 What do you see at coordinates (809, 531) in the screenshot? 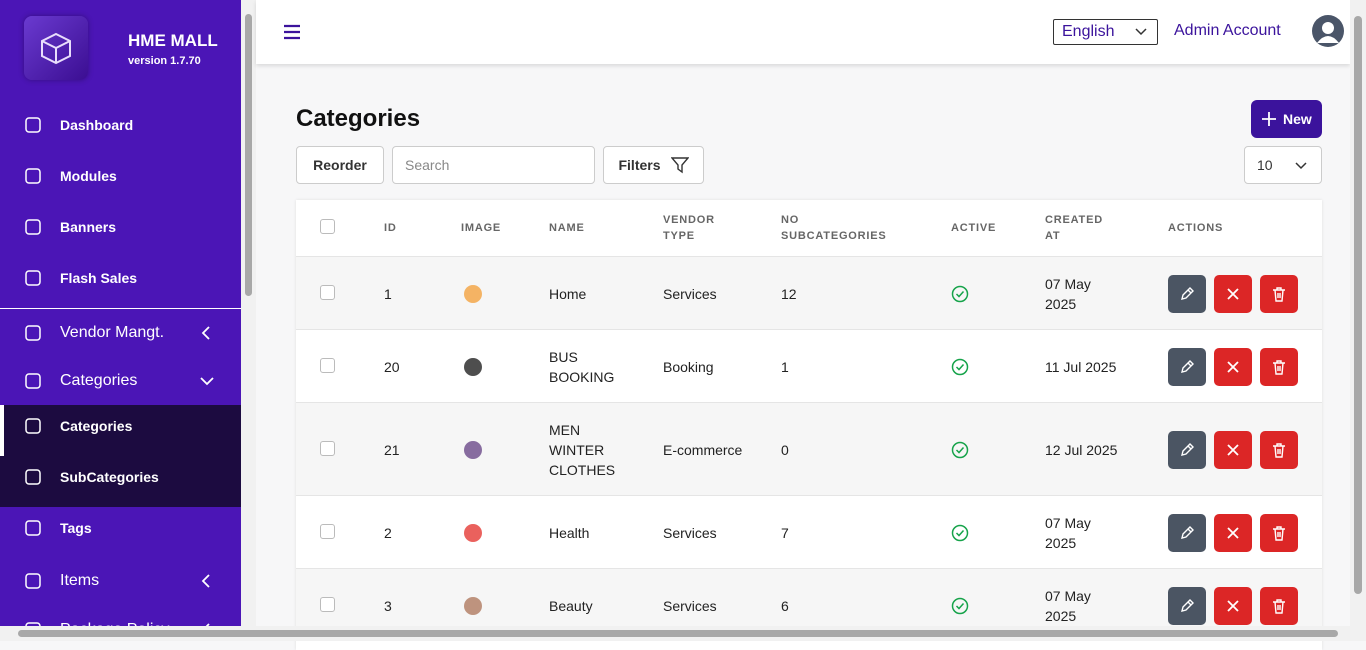
I see `table-row: 2 Health Services 7 07 May 2025` at bounding box center [809, 531].